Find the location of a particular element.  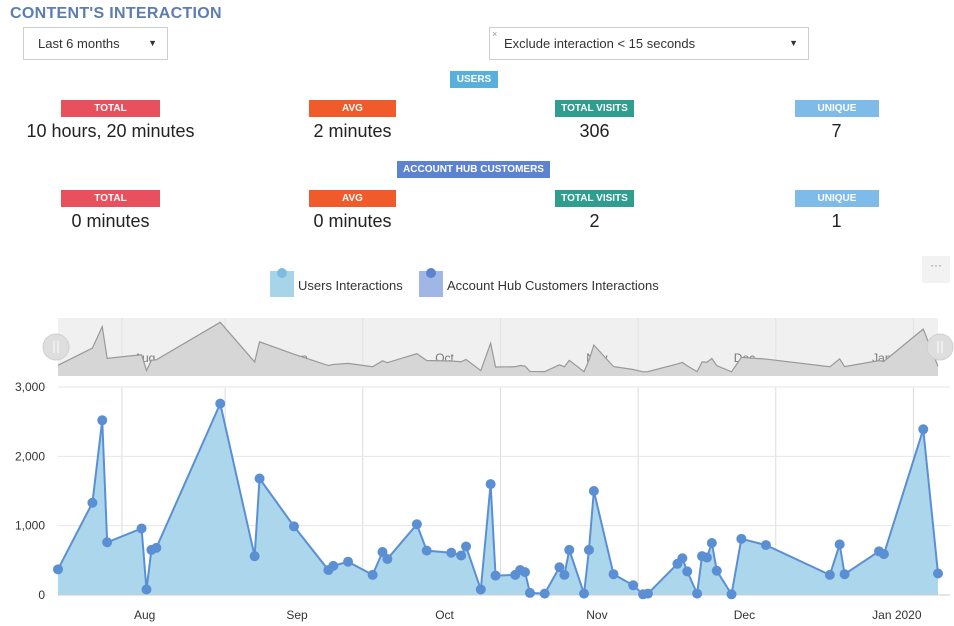

users-group-label: USERS is located at coordinates (474, 79).